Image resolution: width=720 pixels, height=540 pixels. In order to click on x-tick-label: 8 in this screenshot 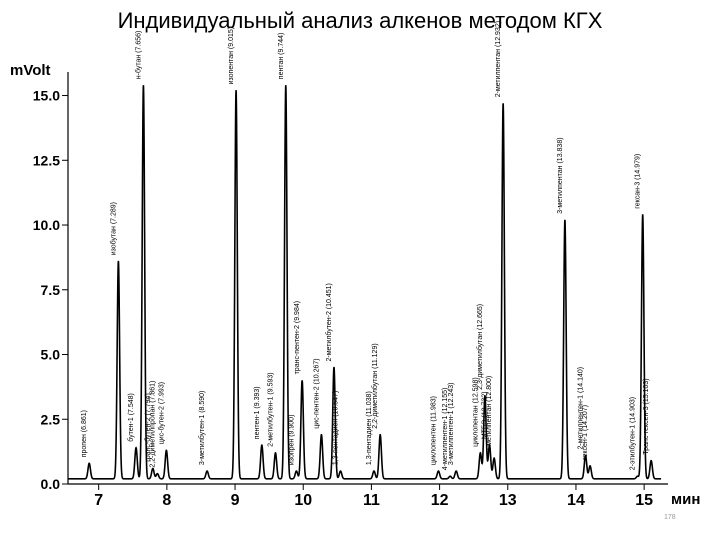, I will do `click(166, 500)`.